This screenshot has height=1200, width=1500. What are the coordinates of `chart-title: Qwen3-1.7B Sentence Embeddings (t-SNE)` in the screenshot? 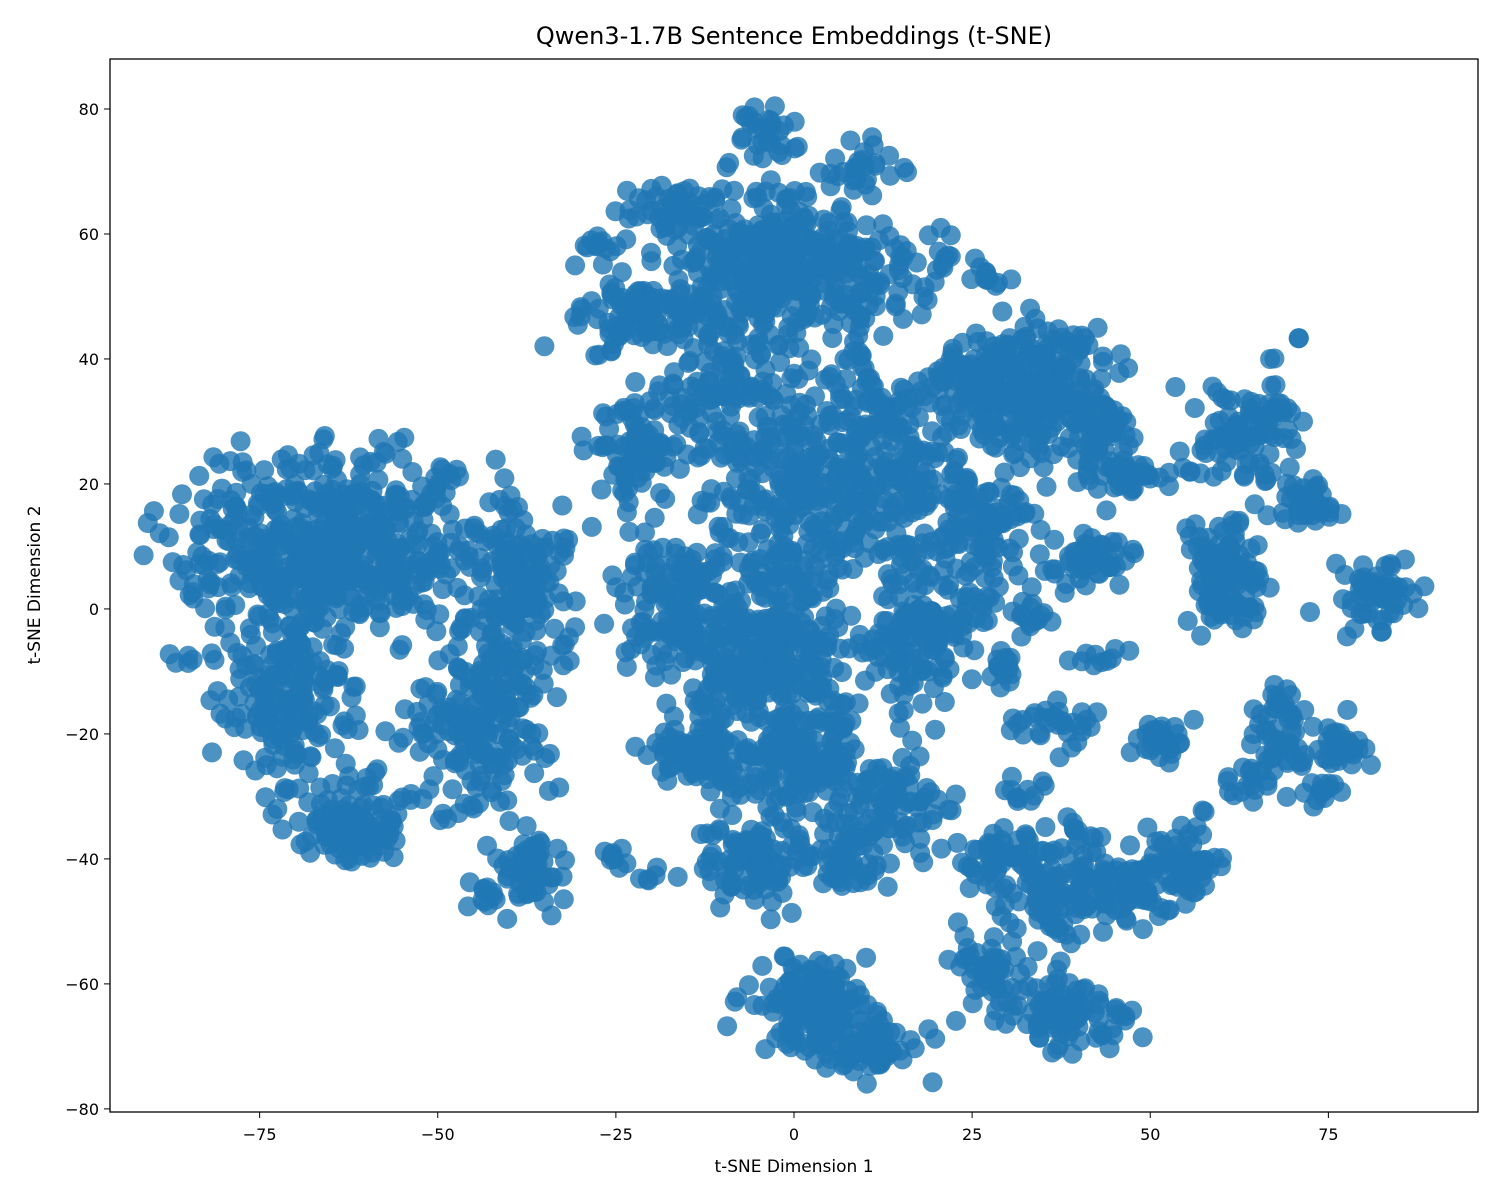 It's located at (794, 36).